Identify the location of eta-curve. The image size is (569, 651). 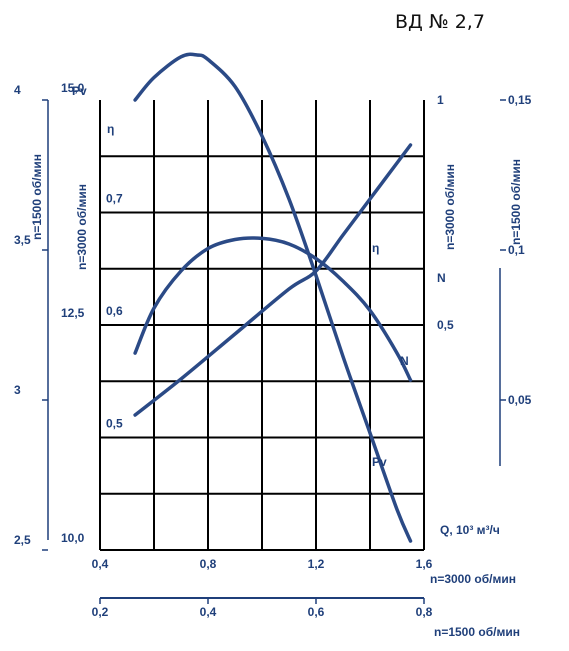
(273, 309).